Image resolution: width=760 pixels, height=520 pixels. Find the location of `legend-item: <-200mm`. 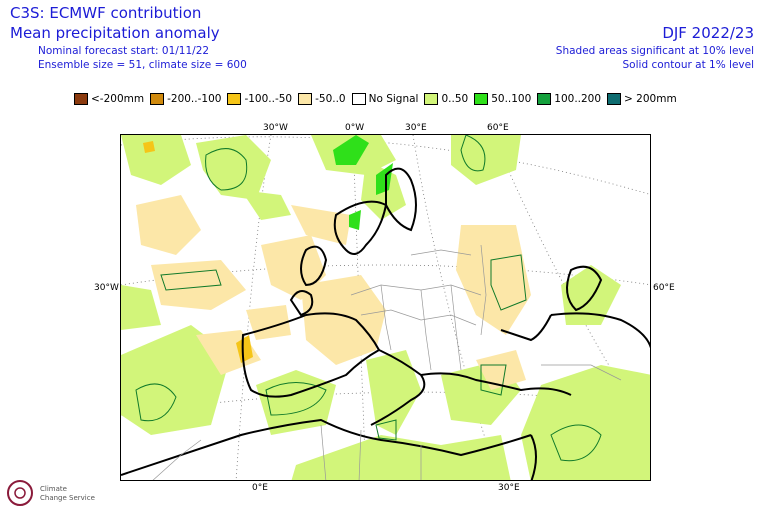

legend-item: <-200mm is located at coordinates (109, 99).